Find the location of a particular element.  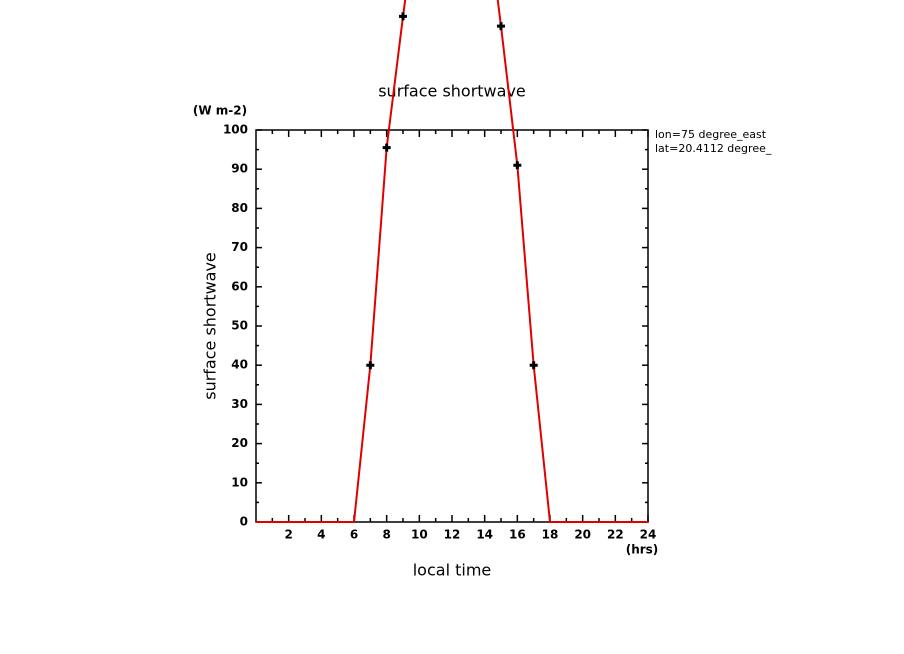

x-tick-label: 6 is located at coordinates (354, 535).